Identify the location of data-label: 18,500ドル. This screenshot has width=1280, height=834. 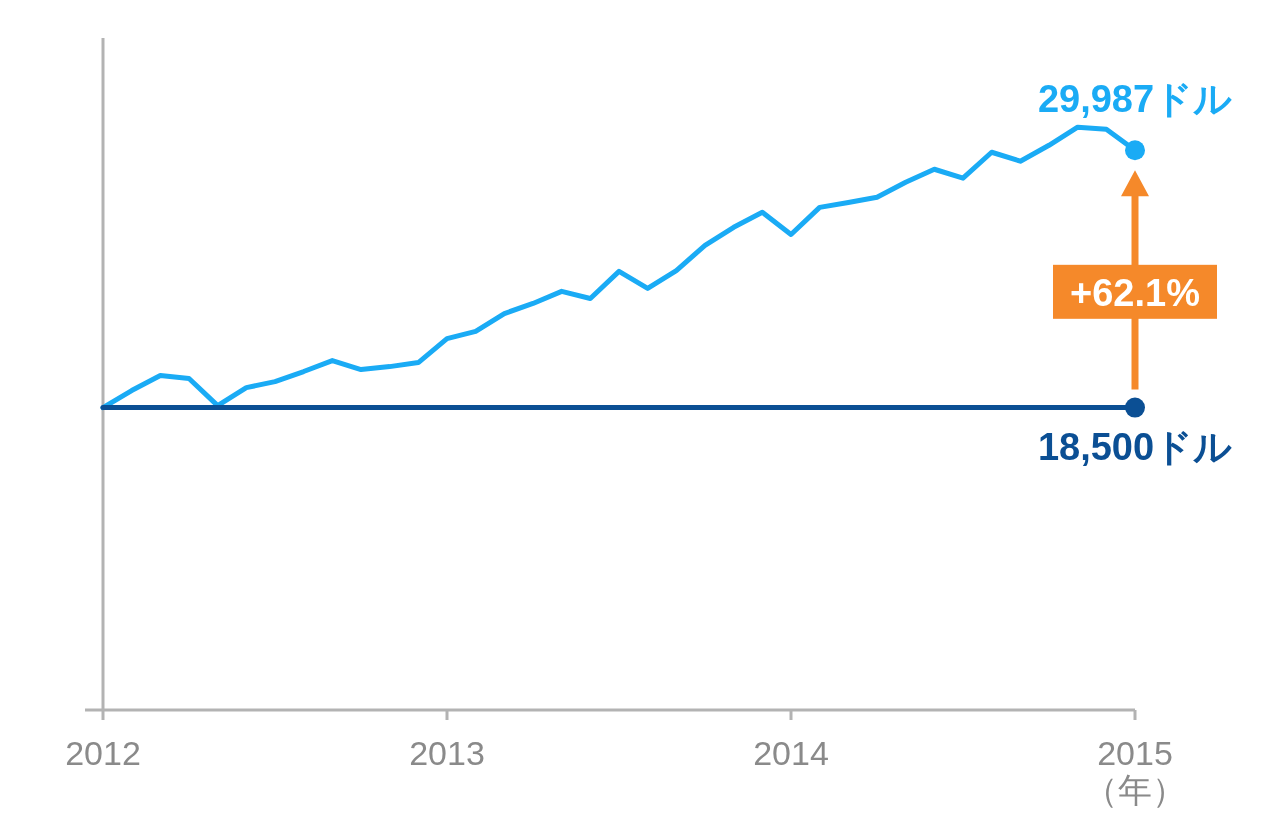
(1135, 446).